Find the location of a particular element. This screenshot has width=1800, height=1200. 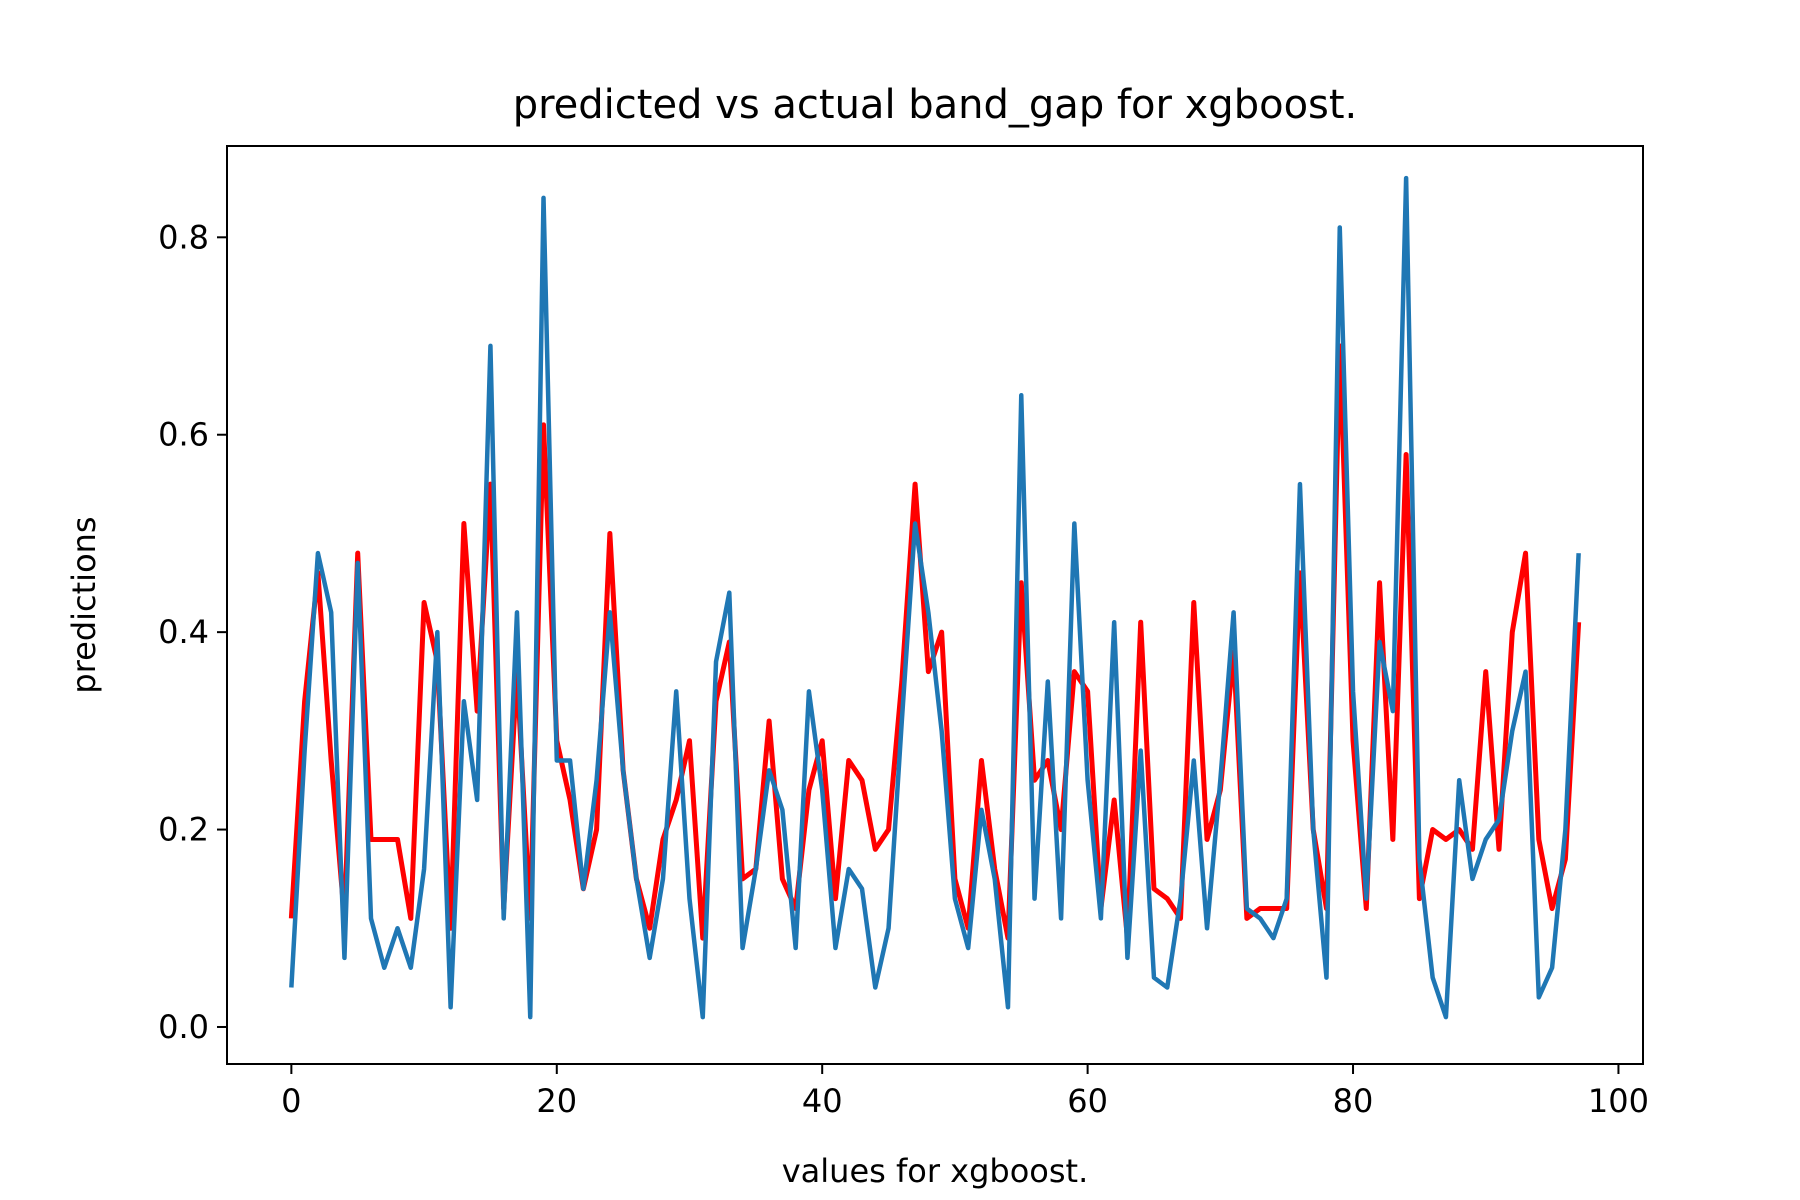

x-tick-label: 20 is located at coordinates (556, 1101).